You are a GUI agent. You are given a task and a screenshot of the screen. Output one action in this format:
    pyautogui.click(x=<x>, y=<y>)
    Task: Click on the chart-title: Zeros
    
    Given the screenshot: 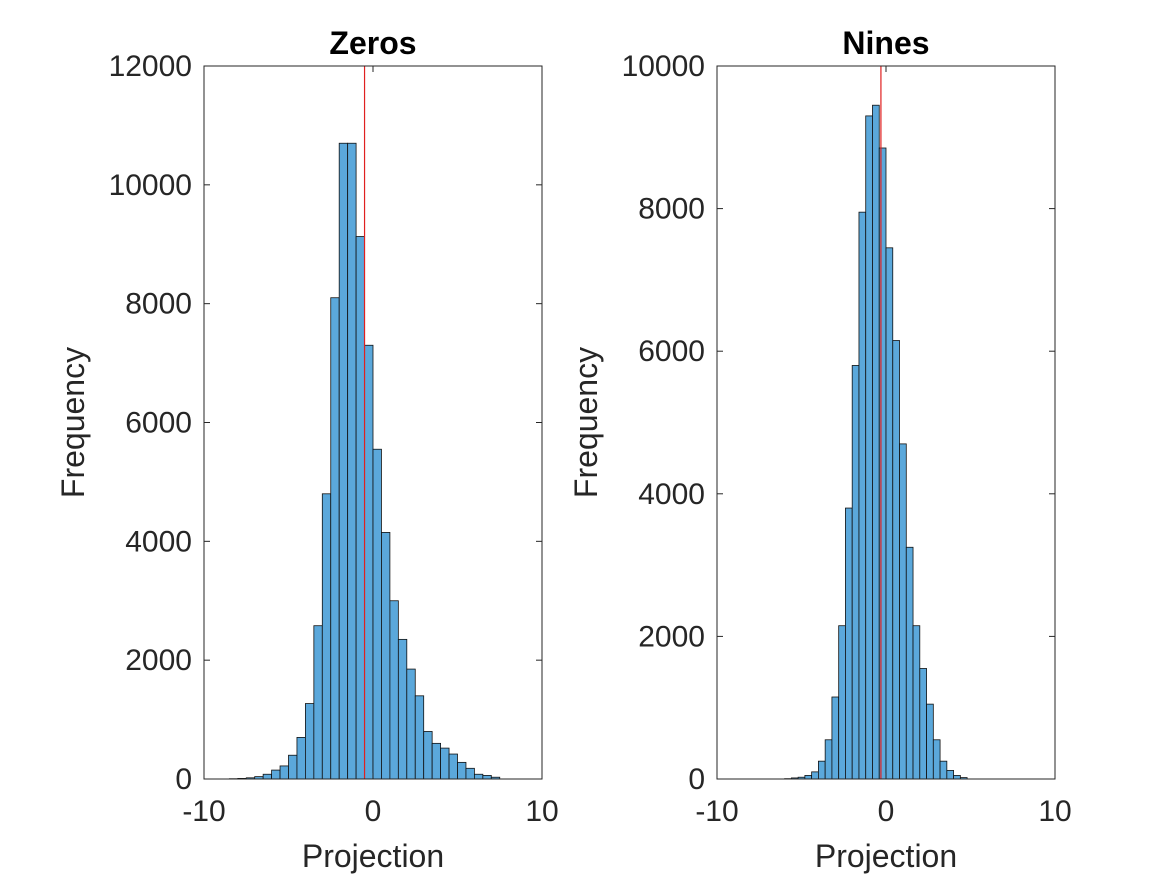 What is the action you would take?
    pyautogui.click(x=372, y=43)
    